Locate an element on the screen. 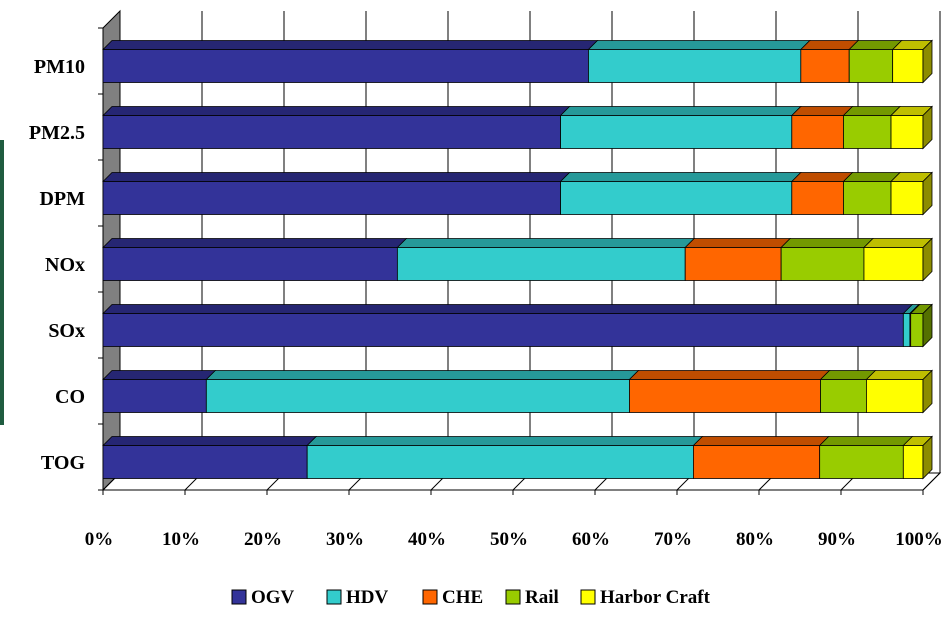  y-category-label: SOx is located at coordinates (66, 331).